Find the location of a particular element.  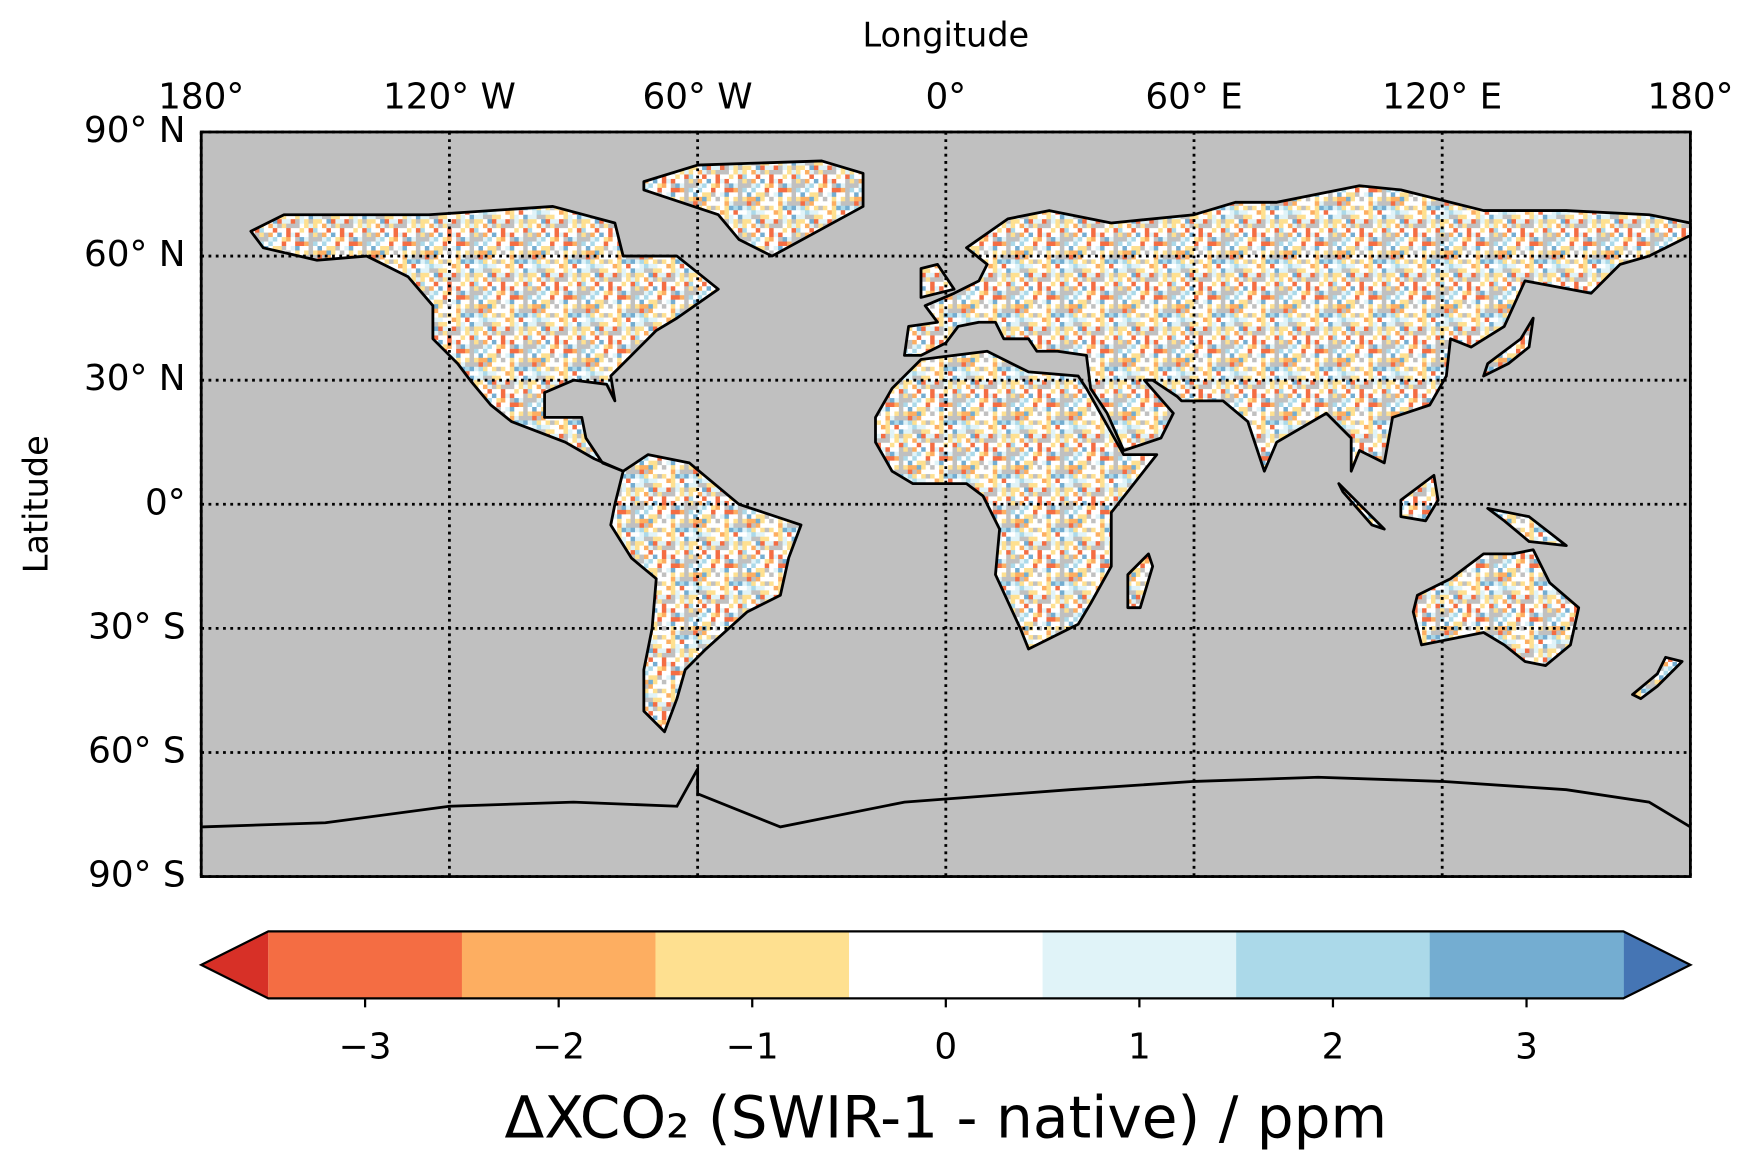

colorbar-tick-label: 2 is located at coordinates (1333, 1047).